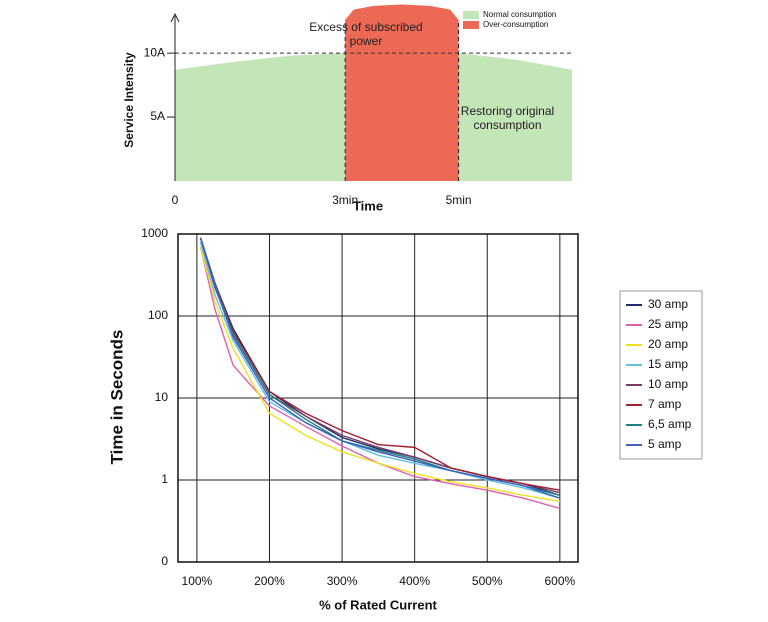 The height and width of the screenshot is (622, 768). Describe the element at coordinates (157, 116) in the screenshot. I see `y-tick-label: 5A` at that location.